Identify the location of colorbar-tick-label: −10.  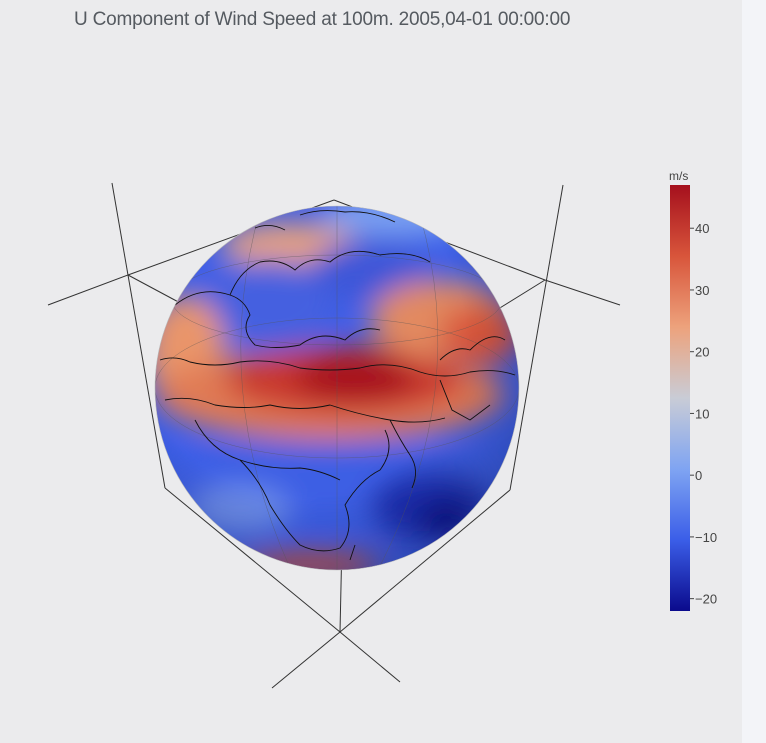
(706, 537).